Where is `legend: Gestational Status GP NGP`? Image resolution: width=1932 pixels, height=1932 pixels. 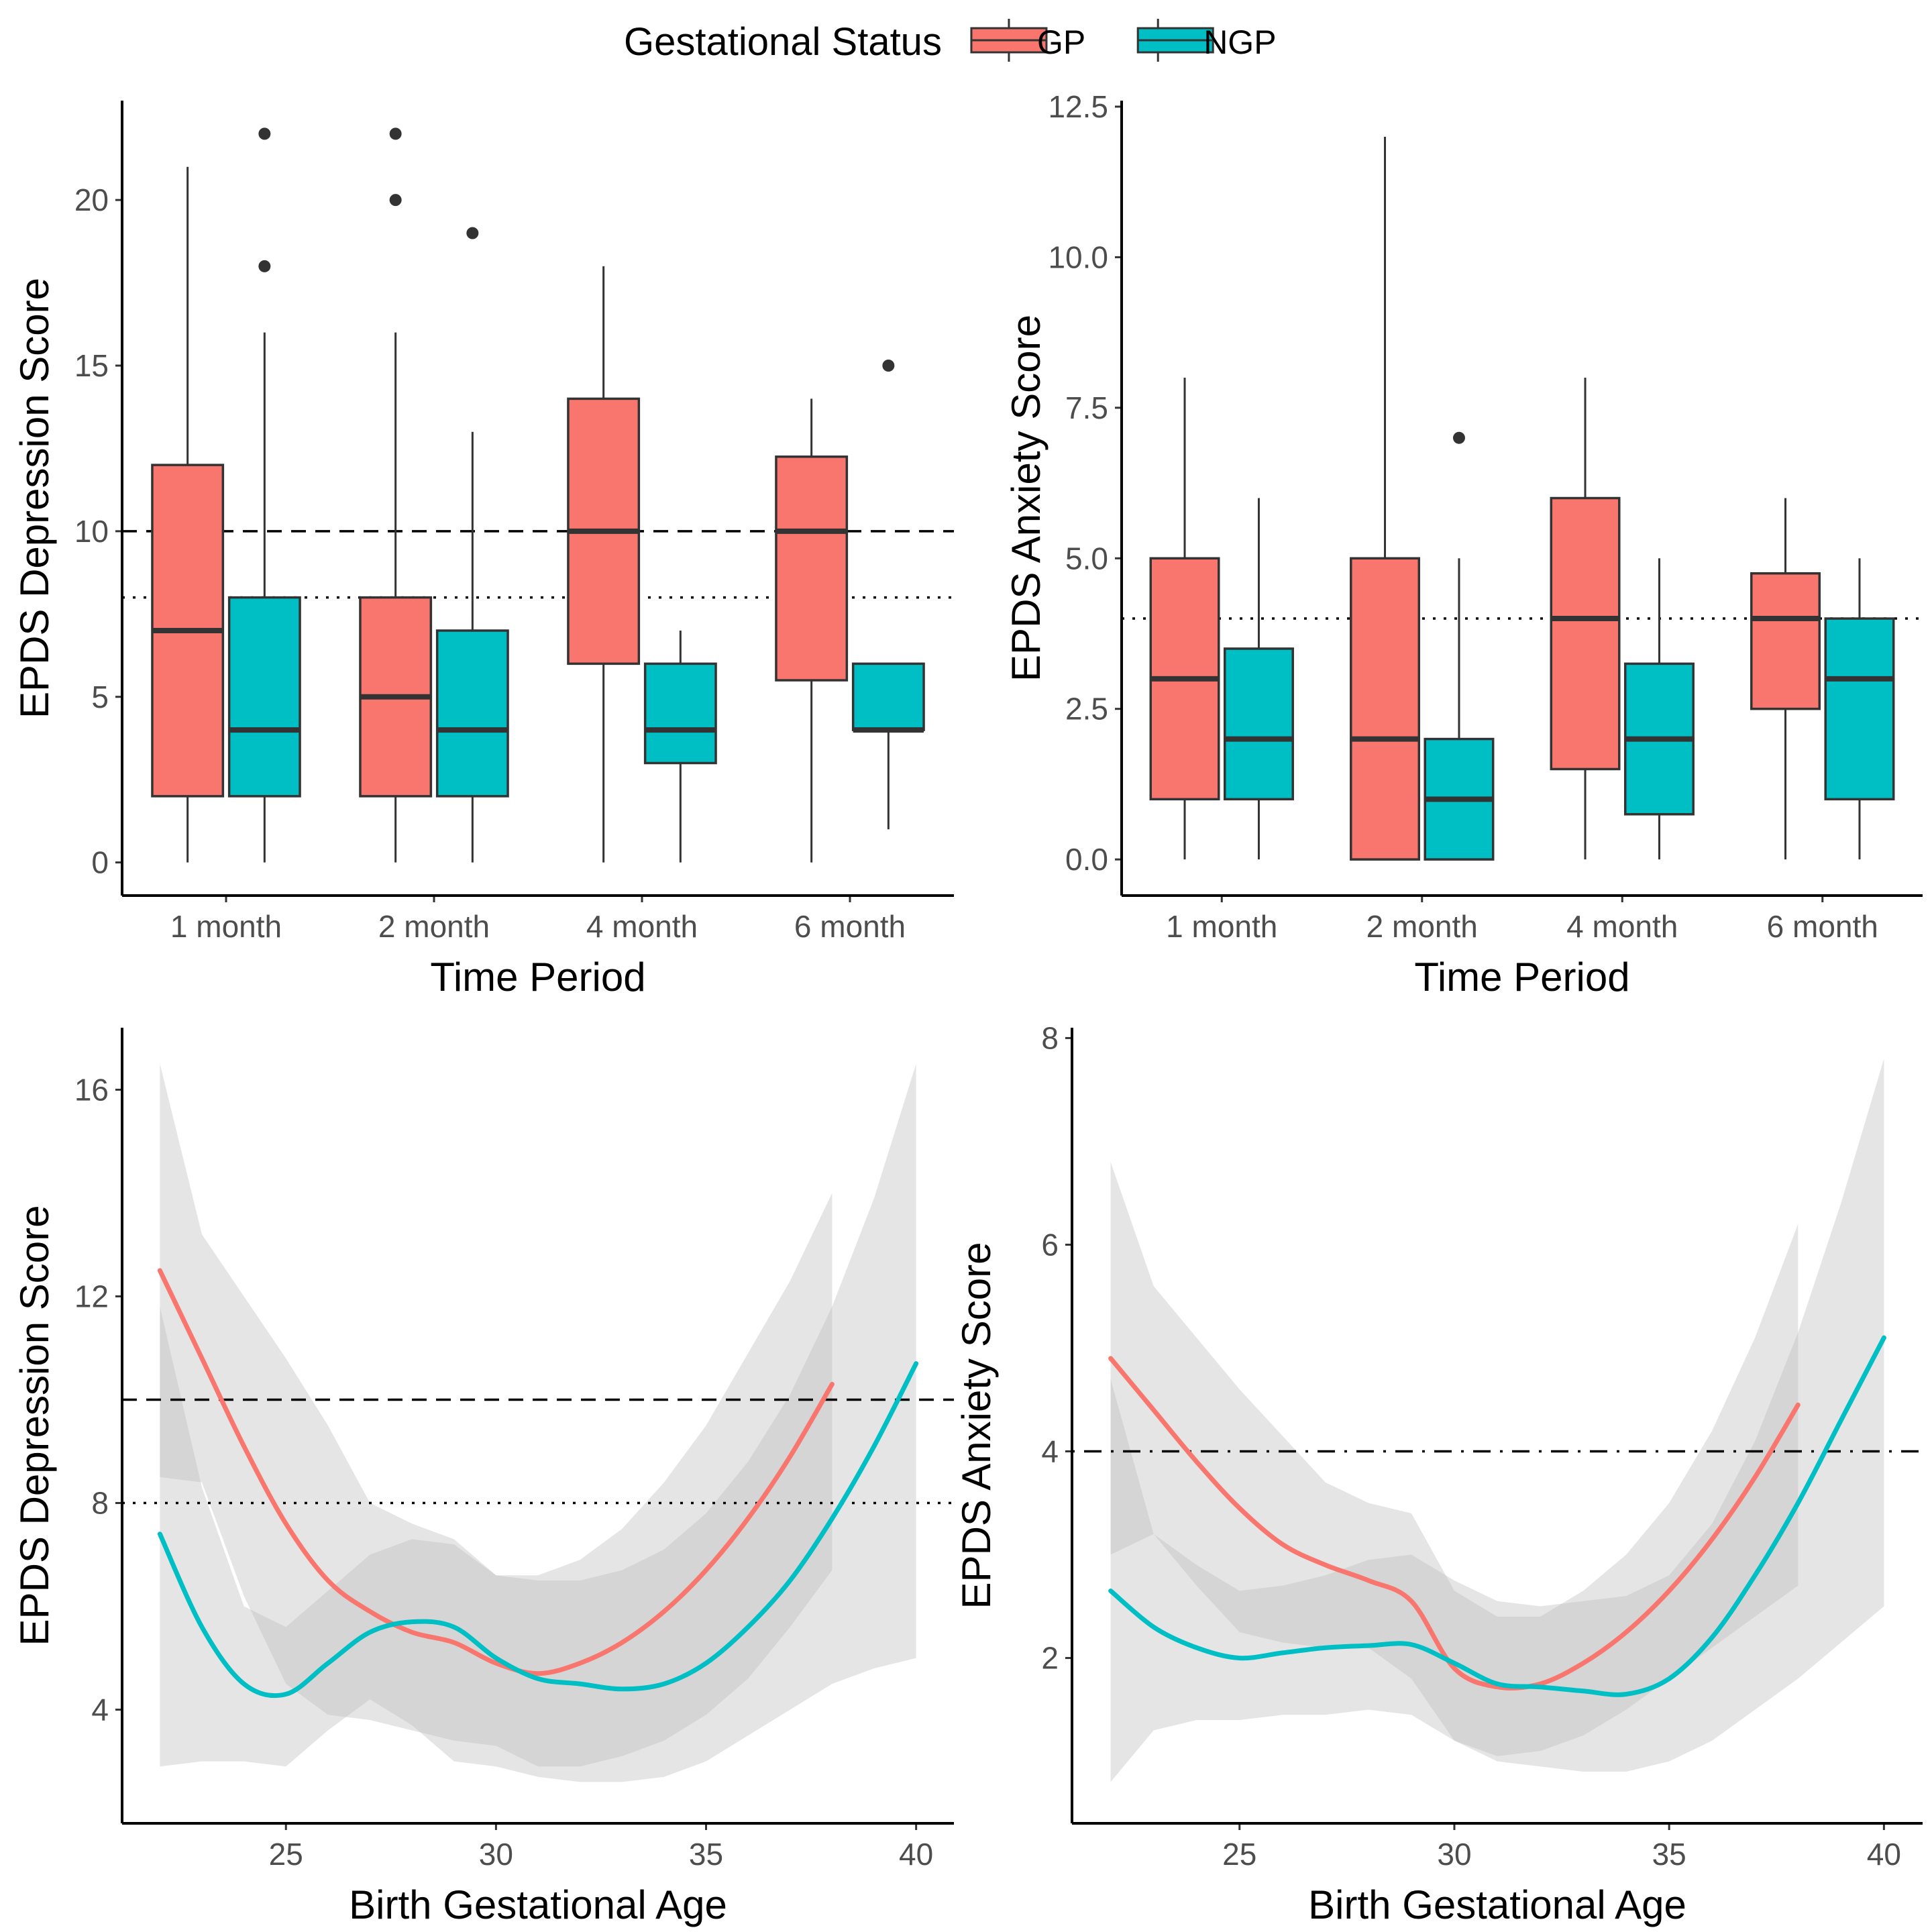
legend: Gestational Status GP NGP is located at coordinates (950, 41).